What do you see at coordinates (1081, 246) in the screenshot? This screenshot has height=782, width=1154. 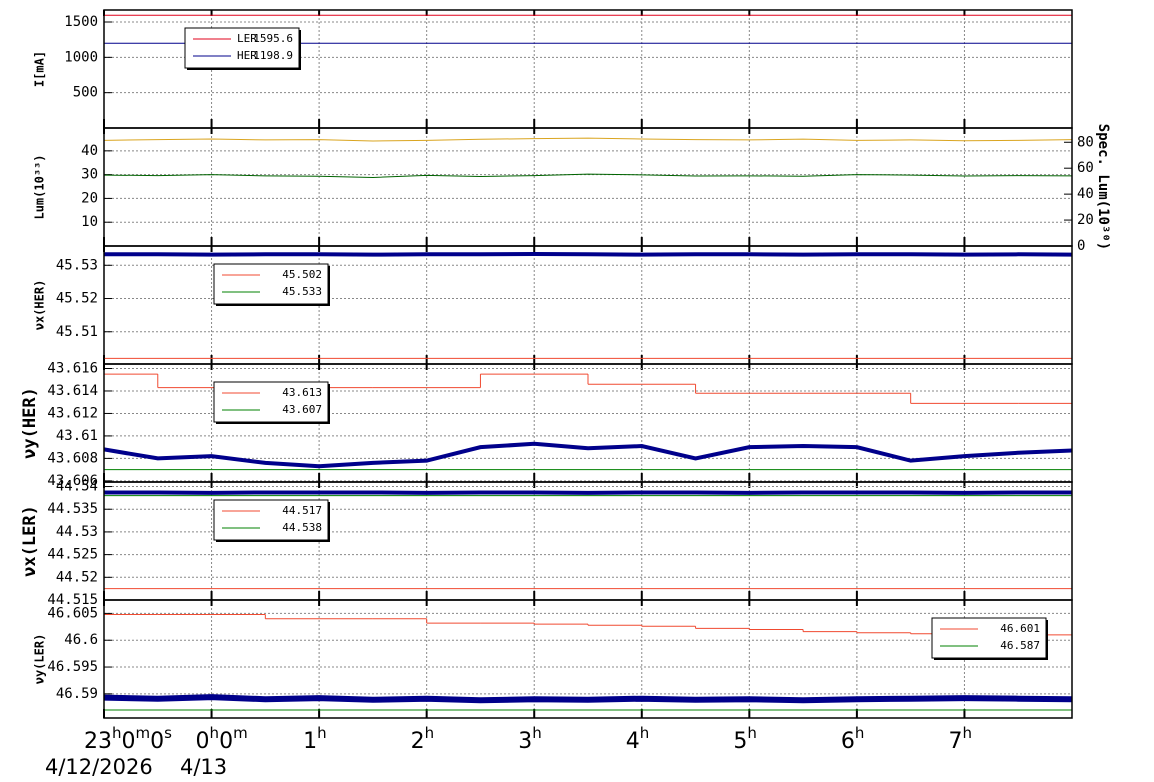 I see `y2-tick-label: 0` at bounding box center [1081, 246].